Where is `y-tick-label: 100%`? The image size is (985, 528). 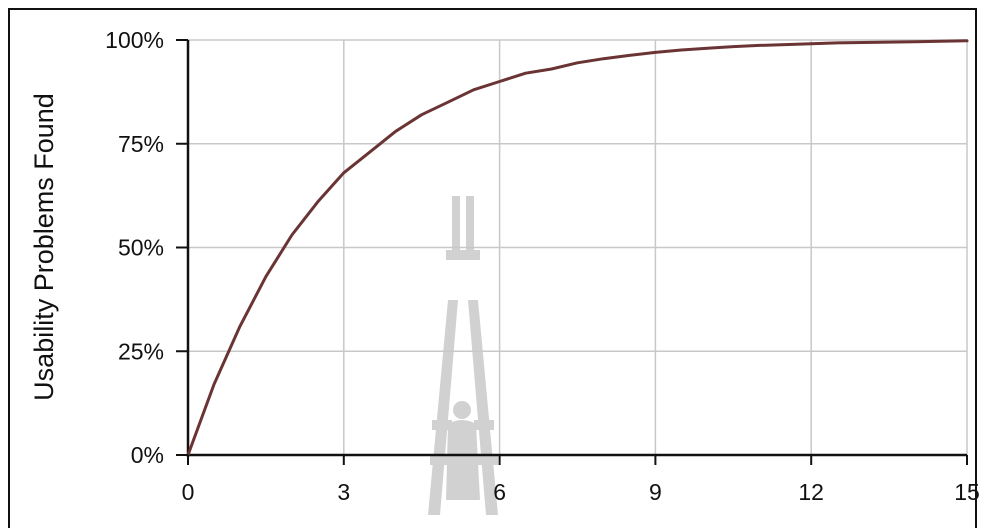
y-tick-label: 100% is located at coordinates (134, 40).